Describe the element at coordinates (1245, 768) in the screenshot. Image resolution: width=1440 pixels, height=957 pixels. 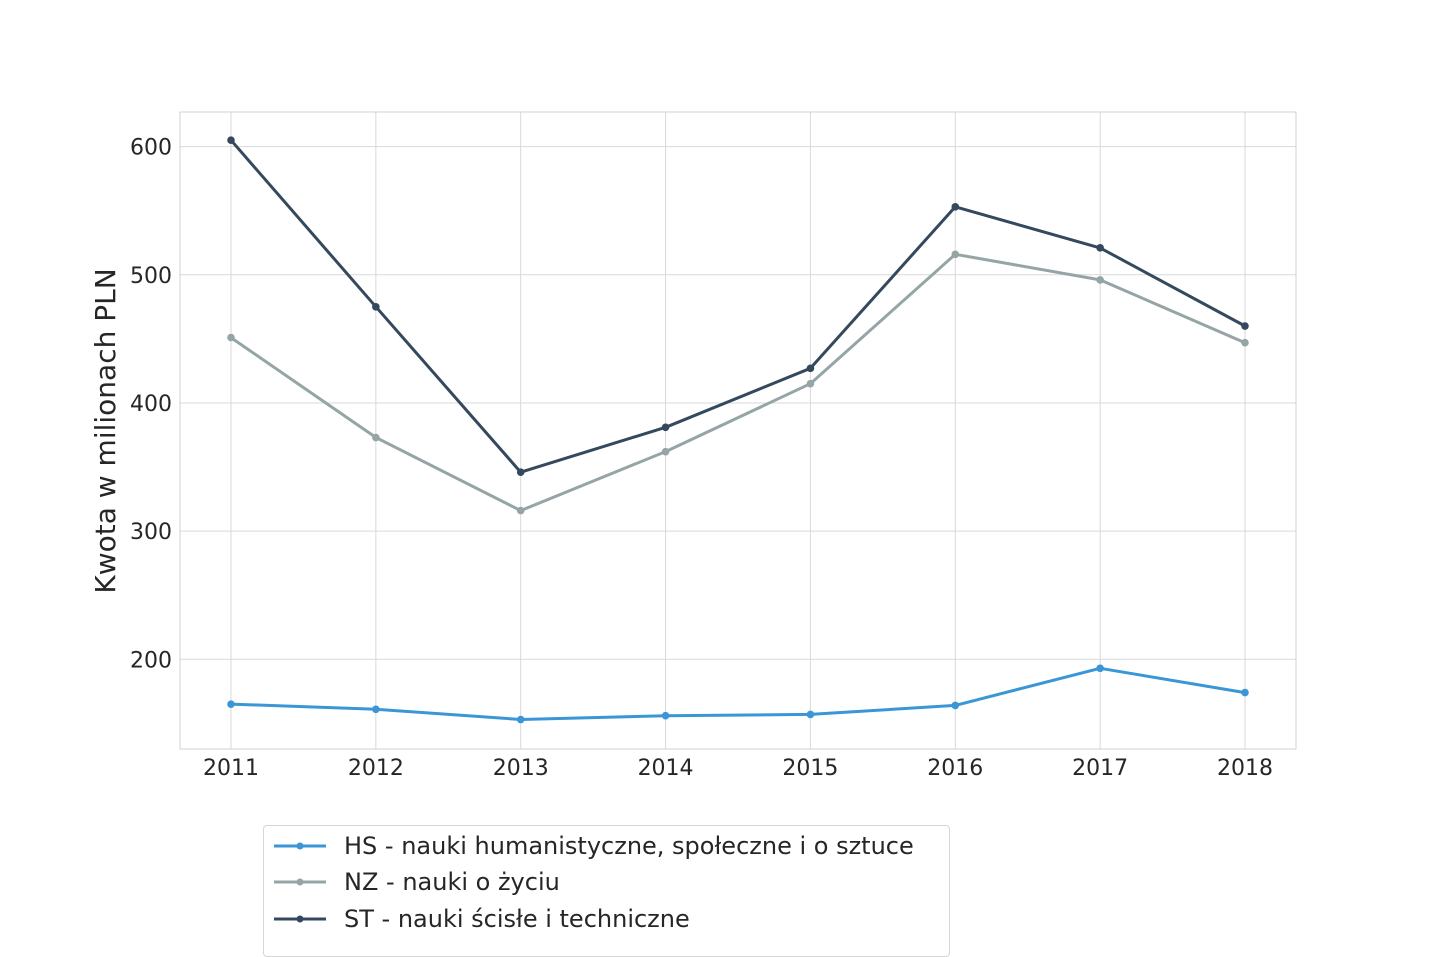
I see `x-tick-label: 2018` at that location.